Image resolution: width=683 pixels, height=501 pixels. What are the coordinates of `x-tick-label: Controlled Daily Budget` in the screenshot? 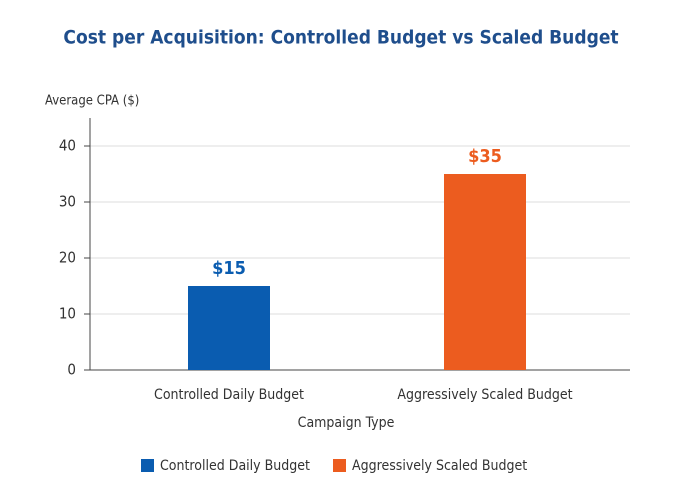 It's located at (229, 395).